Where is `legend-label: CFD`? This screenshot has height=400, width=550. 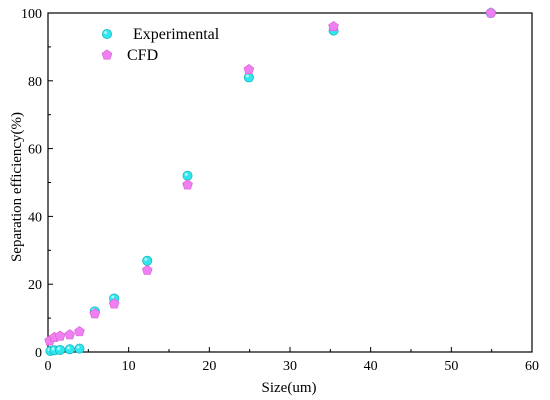 legend-label: CFD is located at coordinates (142, 55).